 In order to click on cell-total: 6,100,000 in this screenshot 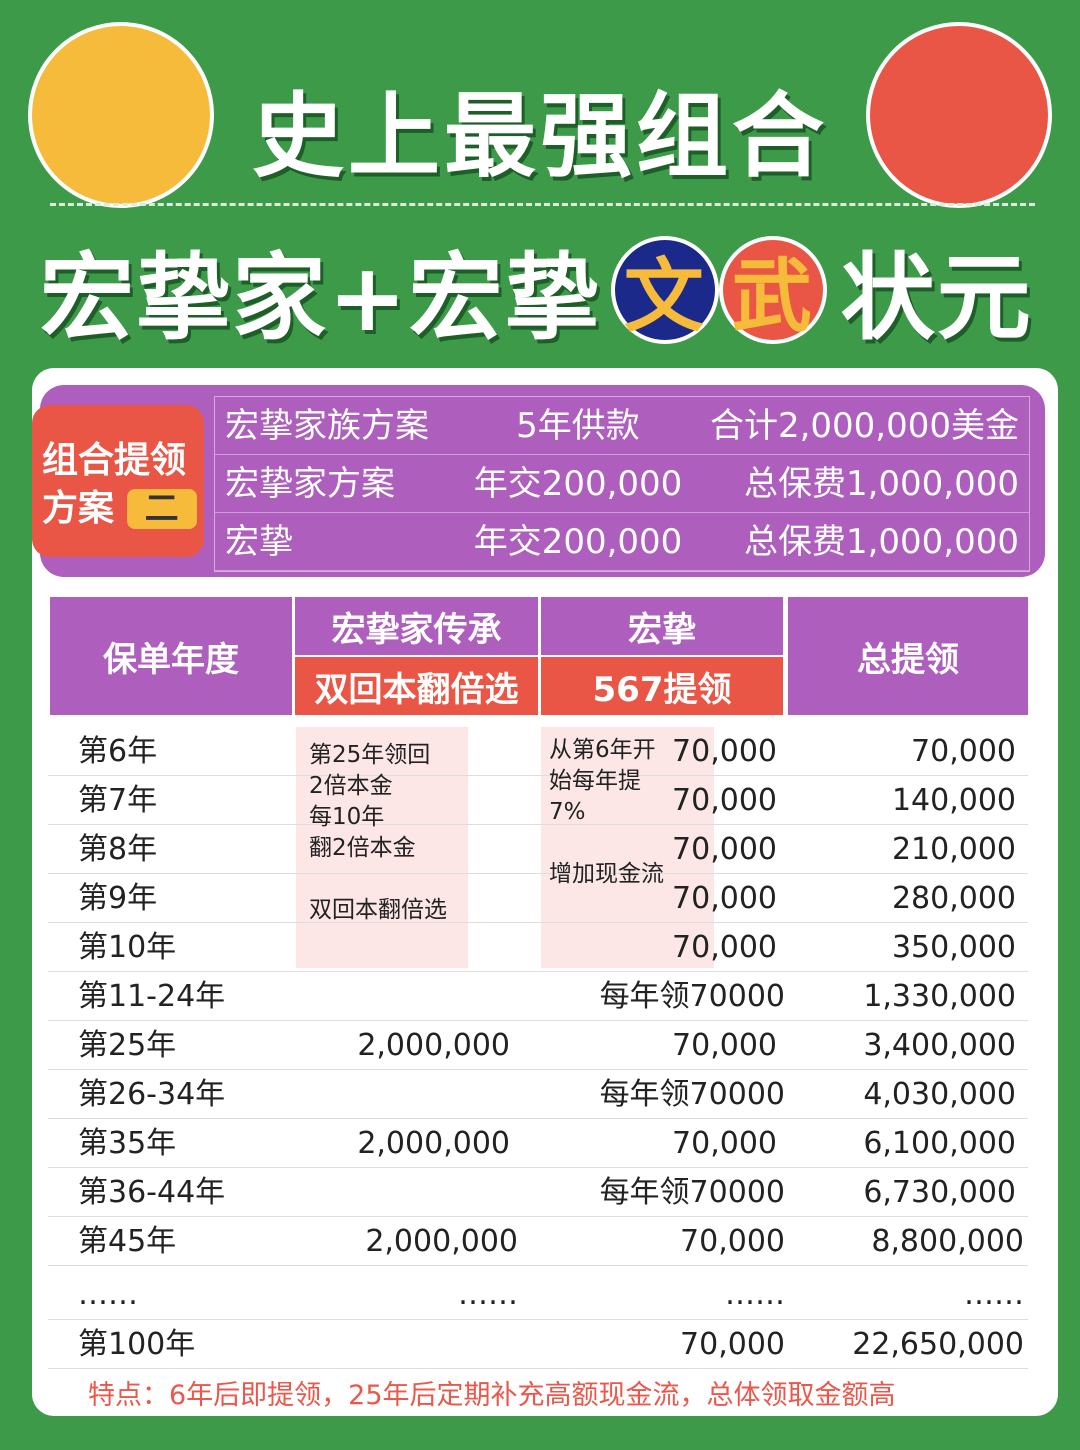, I will do `click(939, 1143)`.